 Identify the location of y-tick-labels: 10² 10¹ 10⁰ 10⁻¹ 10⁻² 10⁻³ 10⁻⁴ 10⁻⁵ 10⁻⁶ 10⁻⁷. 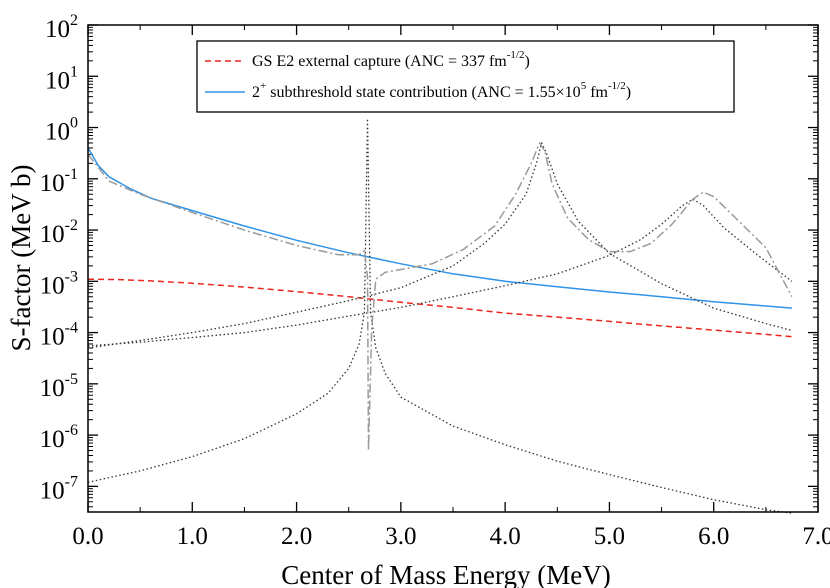
(59, 258).